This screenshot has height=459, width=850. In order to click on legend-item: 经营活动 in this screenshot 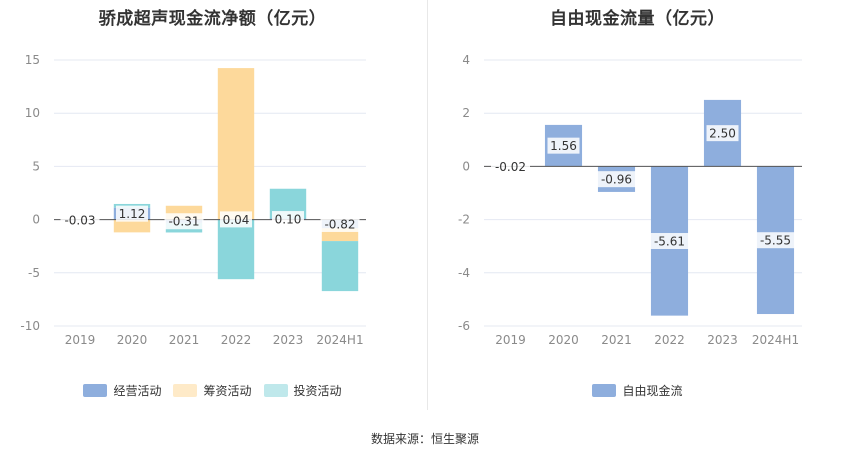, I will do `click(122, 390)`.